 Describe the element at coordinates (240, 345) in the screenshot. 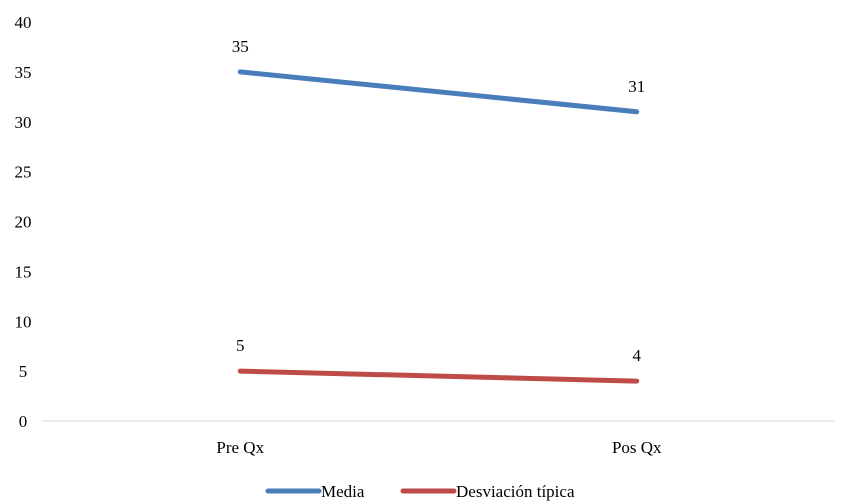

I see `data-label: 5` at that location.